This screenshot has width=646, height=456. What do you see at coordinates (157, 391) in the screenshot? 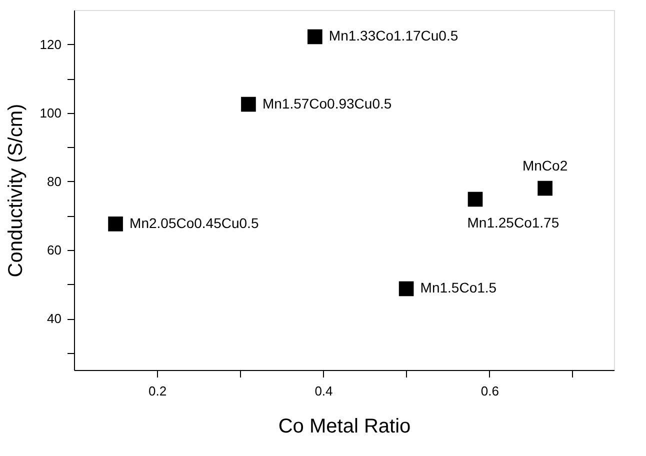
I see `x-tick-label: 0.2` at bounding box center [157, 391].